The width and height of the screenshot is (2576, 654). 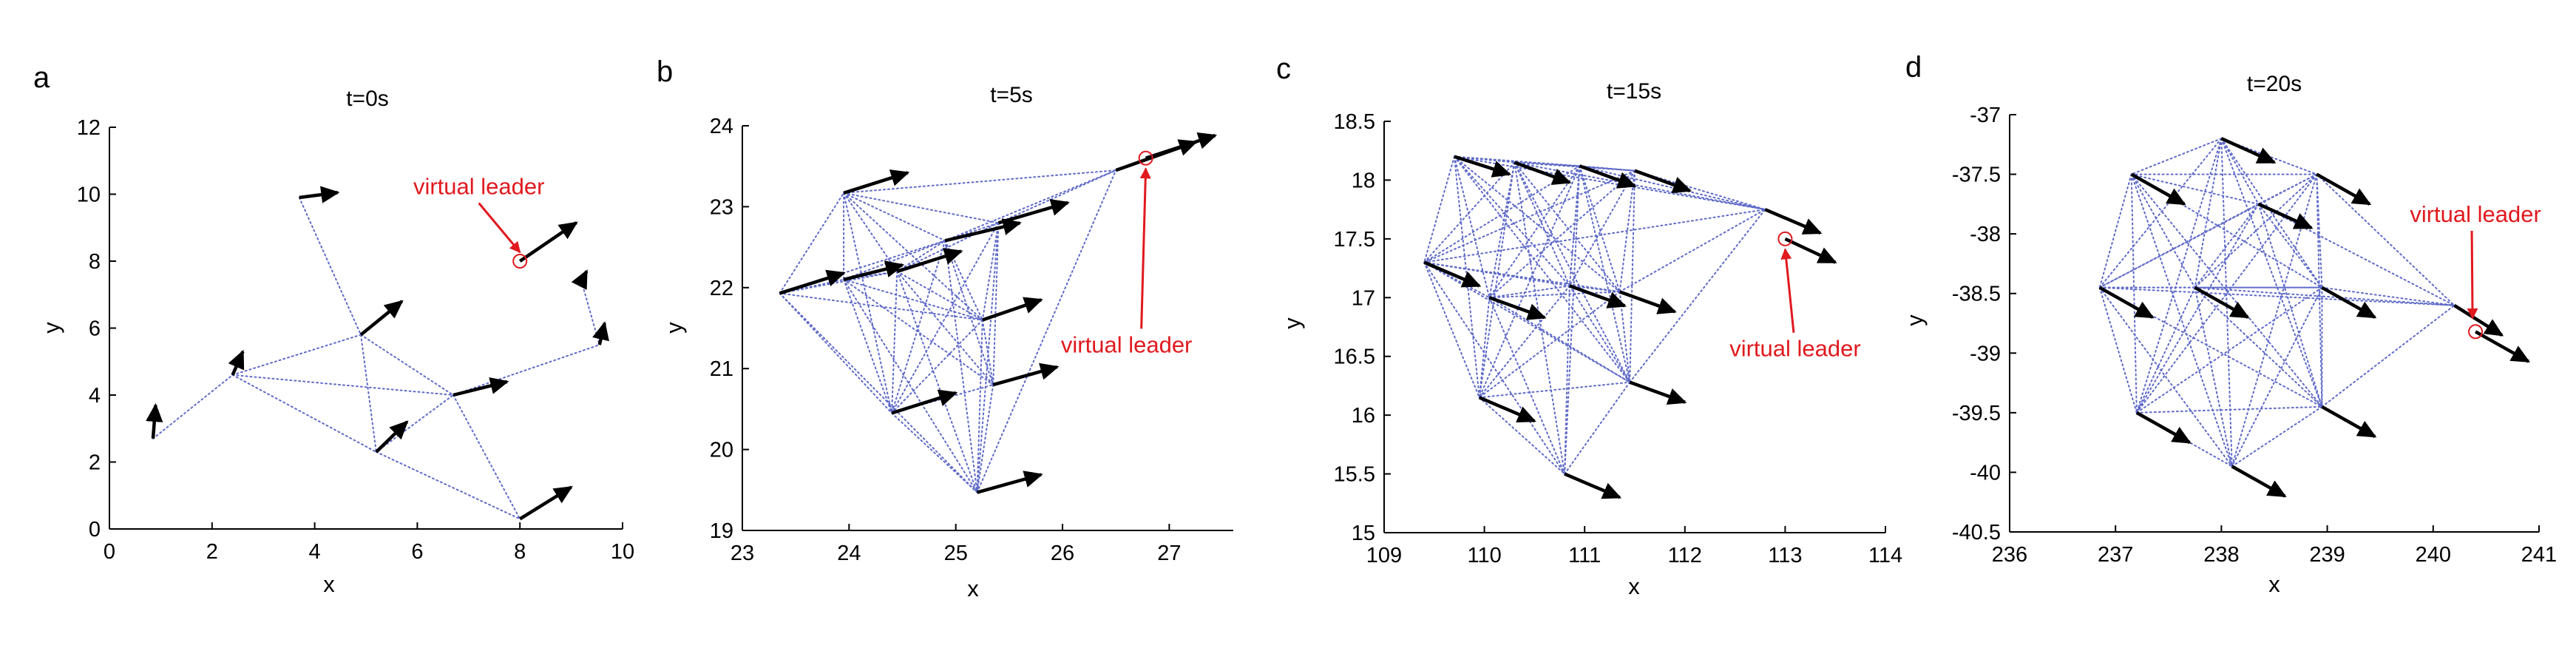 What do you see at coordinates (478, 187) in the screenshot?
I see `leader-annotation-a: virtual leader` at bounding box center [478, 187].